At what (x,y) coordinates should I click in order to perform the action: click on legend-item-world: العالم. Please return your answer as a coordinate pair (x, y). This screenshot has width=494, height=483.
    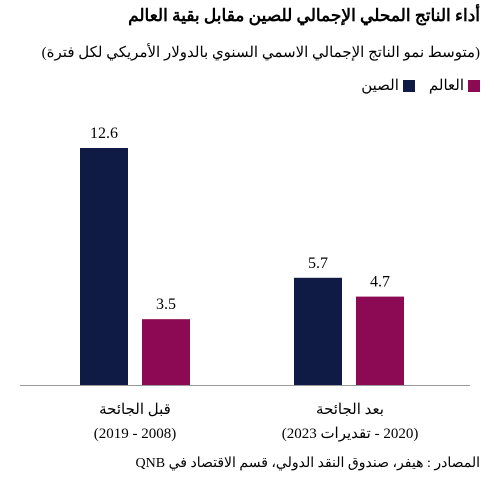
    Looking at the image, I should click on (454, 85).